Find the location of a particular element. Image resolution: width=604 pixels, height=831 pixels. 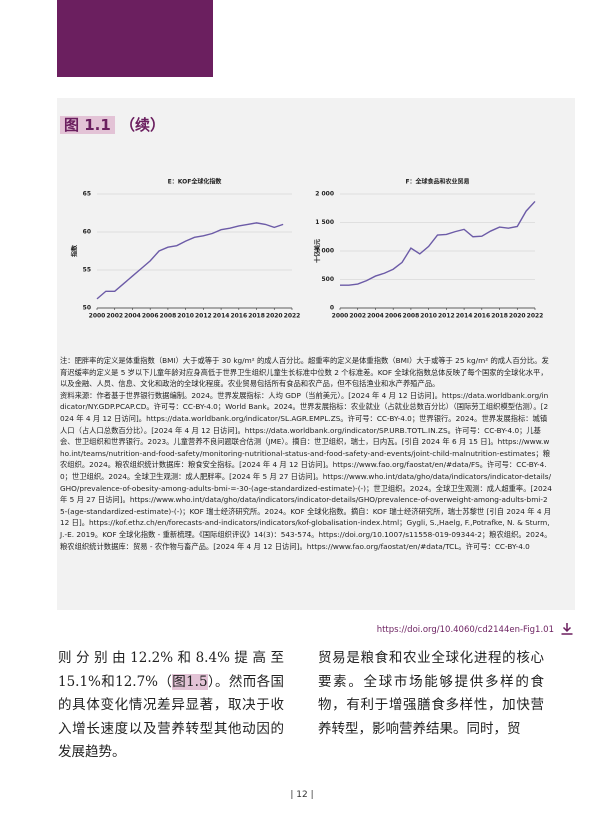

y-axis-label: 指数 is located at coordinates (75, 250).